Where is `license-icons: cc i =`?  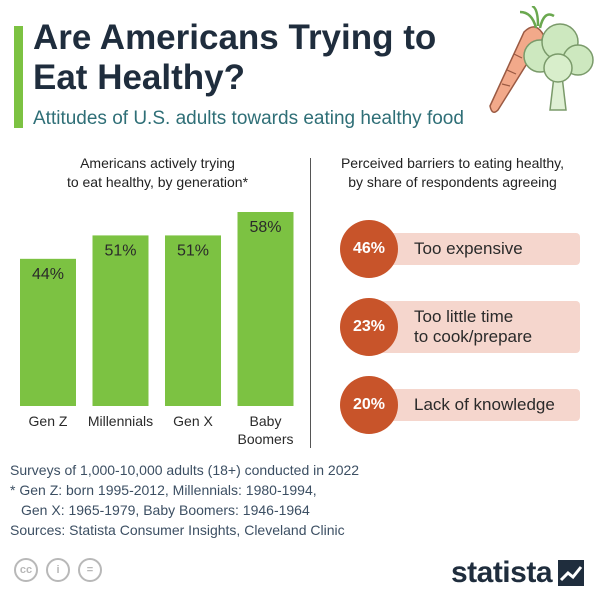
license-icons: cc i = is located at coordinates (58, 570).